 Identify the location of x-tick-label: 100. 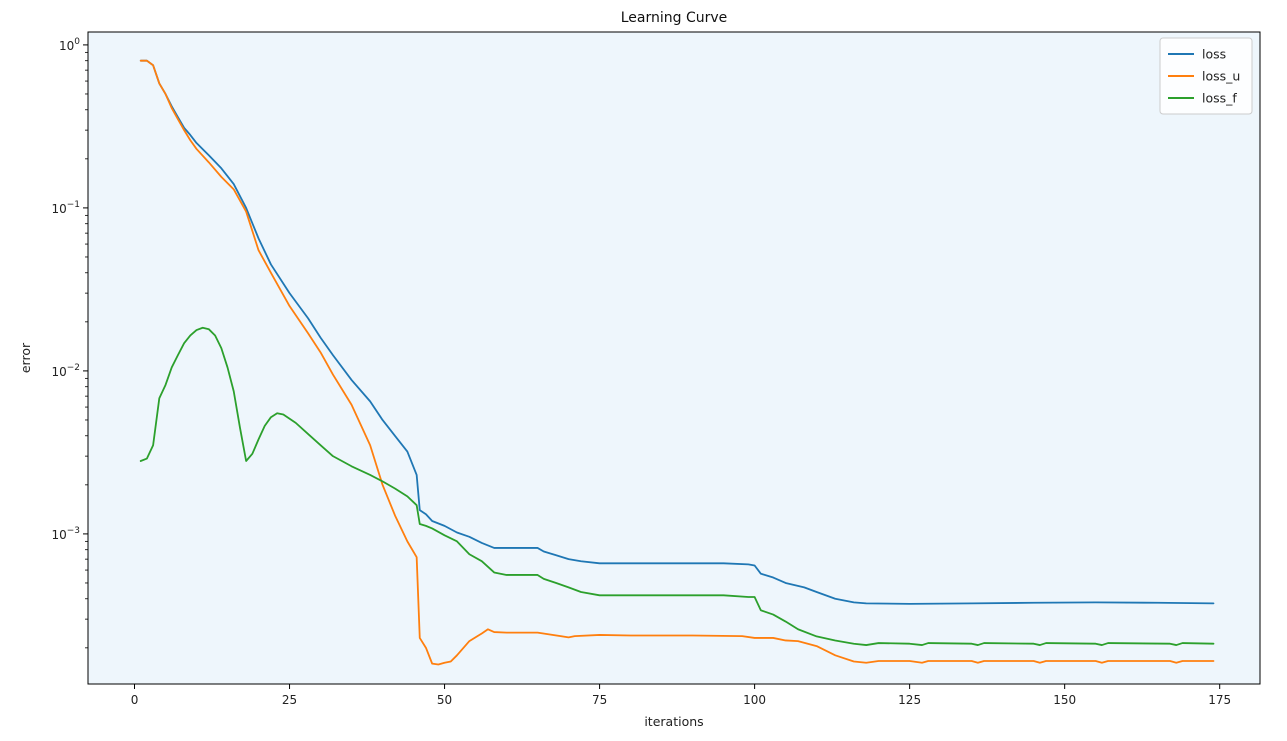
(754, 700).